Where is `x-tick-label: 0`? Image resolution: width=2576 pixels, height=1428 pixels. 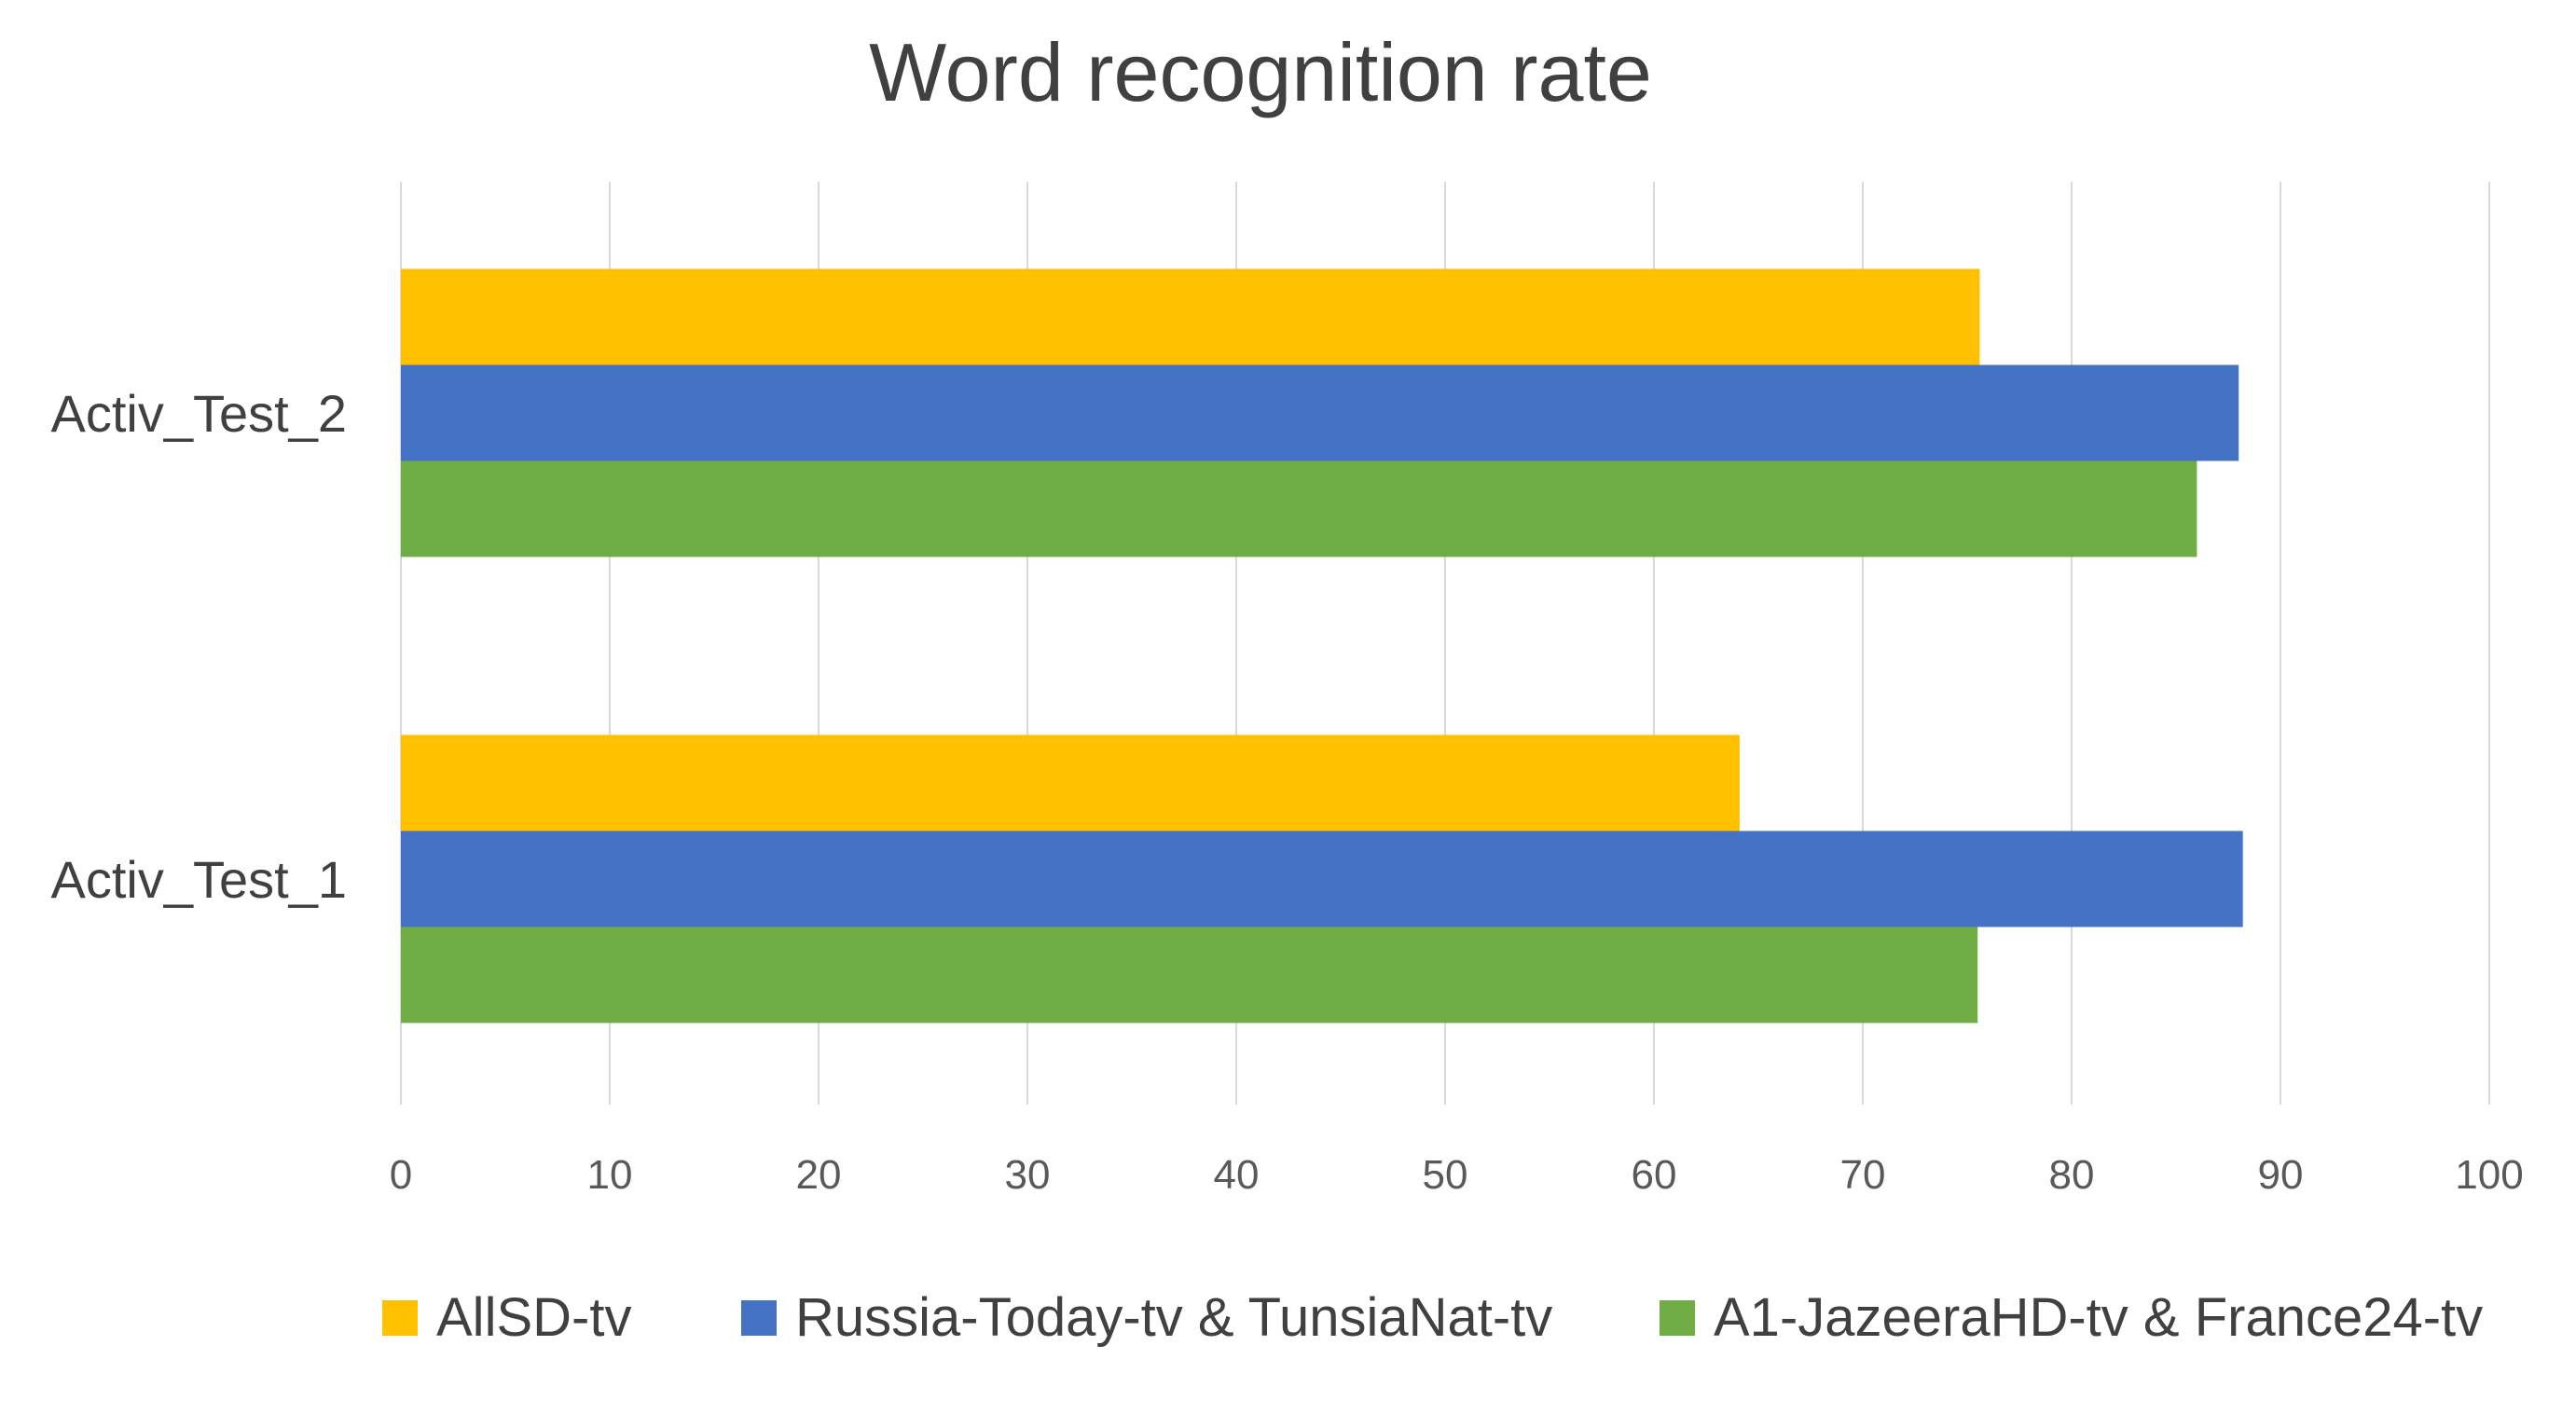 x-tick-label: 0 is located at coordinates (401, 1175).